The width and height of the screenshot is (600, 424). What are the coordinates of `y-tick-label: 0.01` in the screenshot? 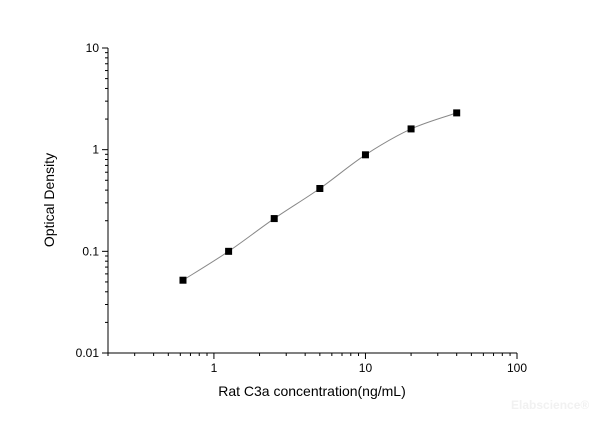 It's located at (88, 353).